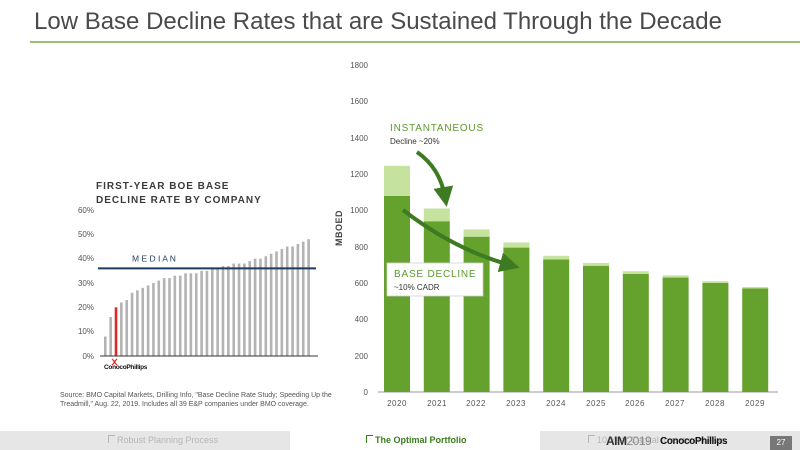 Image resolution: width=800 pixels, height=450 pixels. Describe the element at coordinates (86, 258) in the screenshot. I see `left-ytick-40: 40%` at that location.